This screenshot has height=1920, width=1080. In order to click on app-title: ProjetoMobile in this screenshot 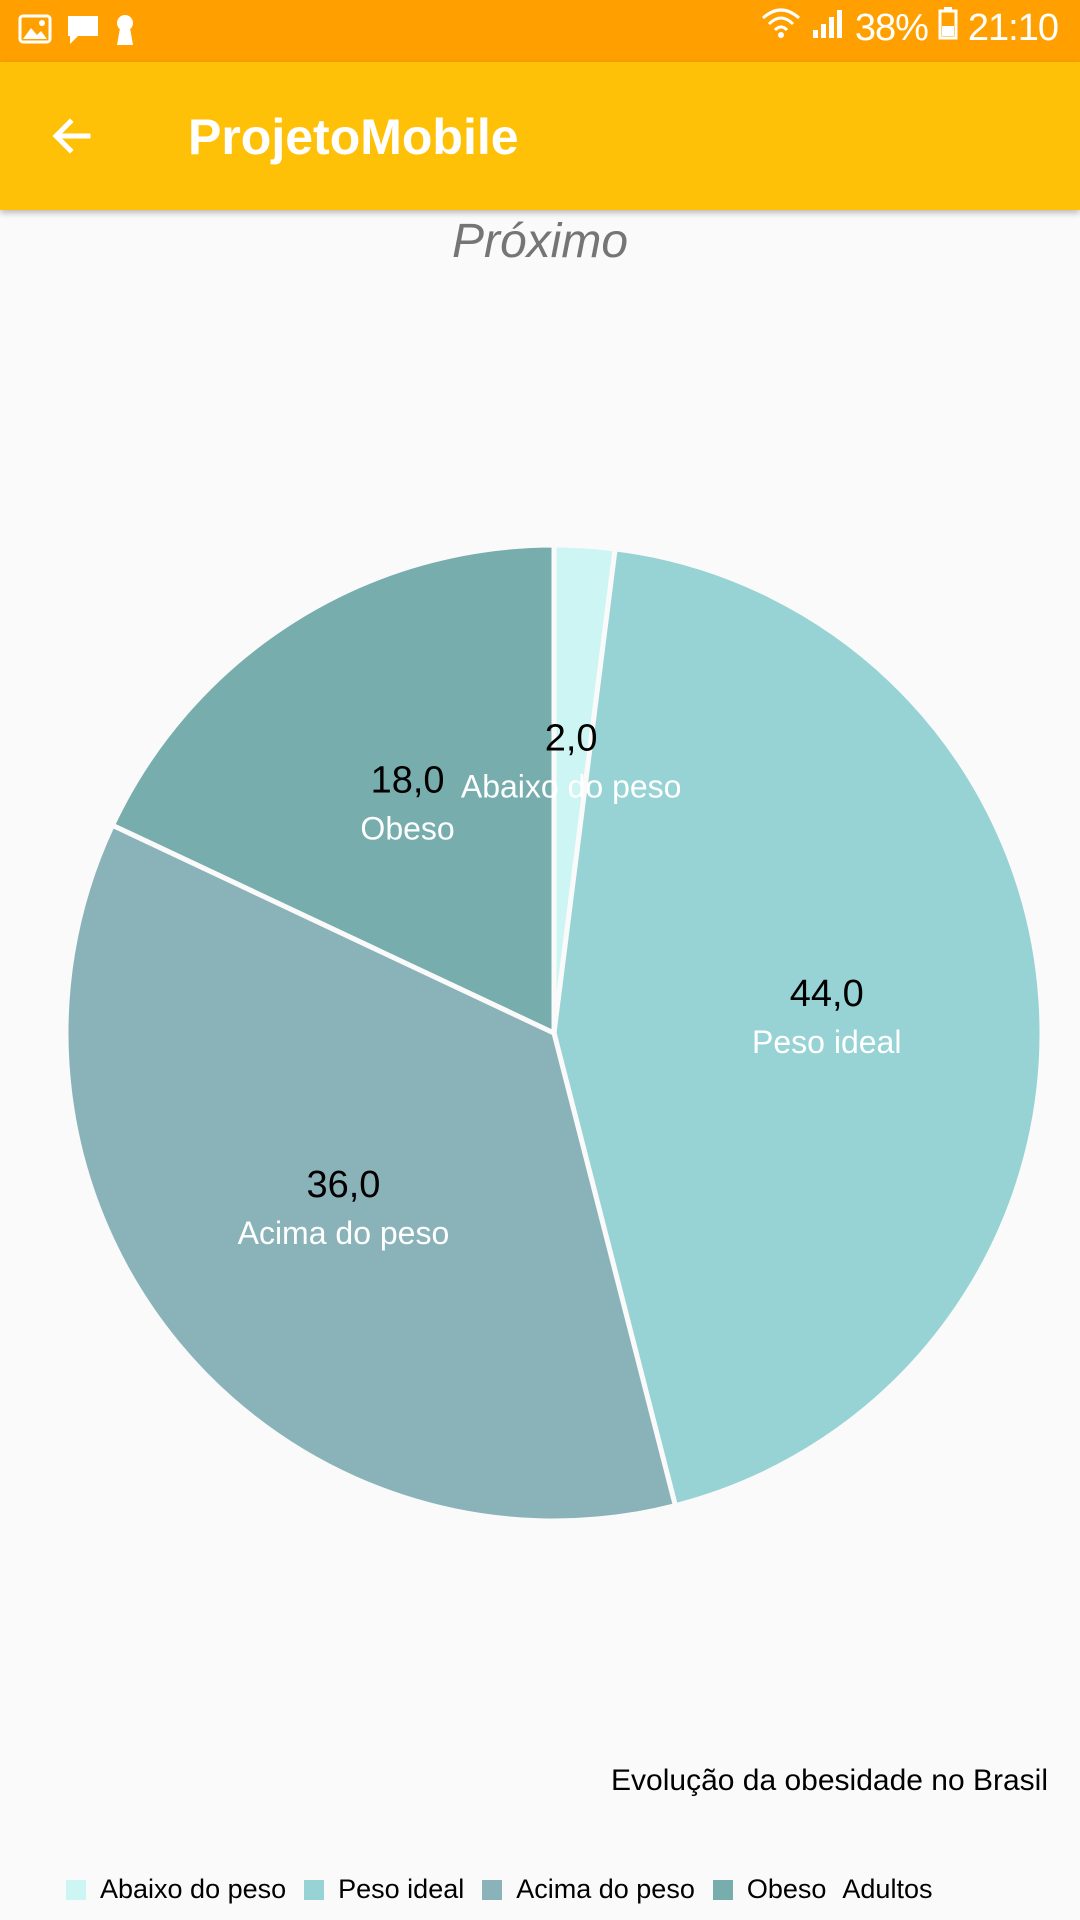, I will do `click(353, 137)`.